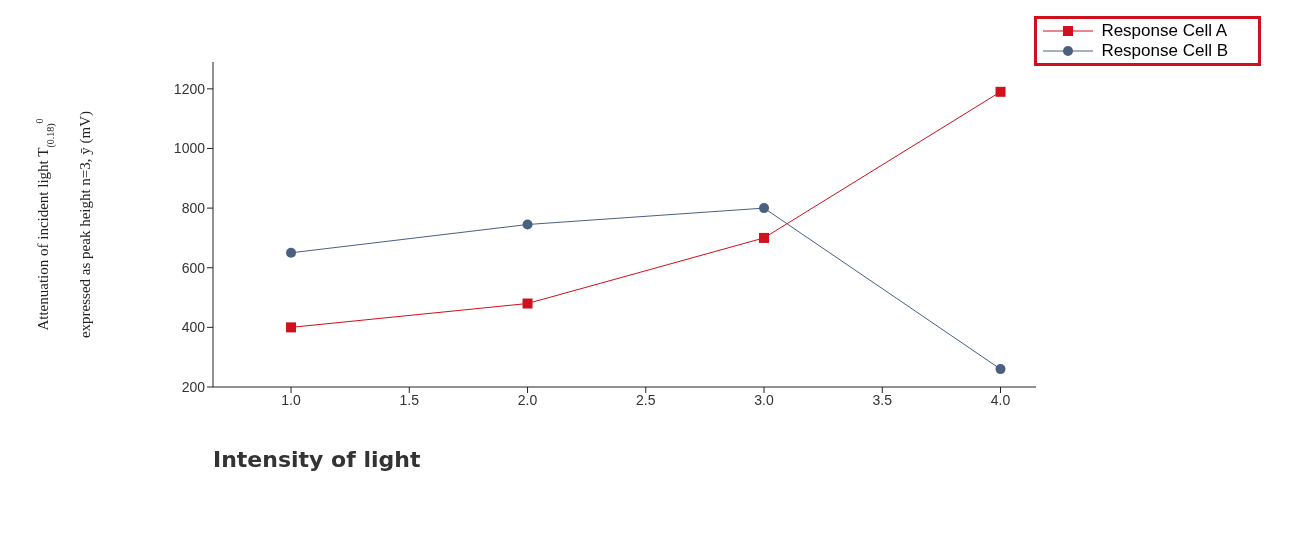 Image resolution: width=1289 pixels, height=535 pixels. Describe the element at coordinates (189, 148) in the screenshot. I see `y-tick-label: 1000` at that location.